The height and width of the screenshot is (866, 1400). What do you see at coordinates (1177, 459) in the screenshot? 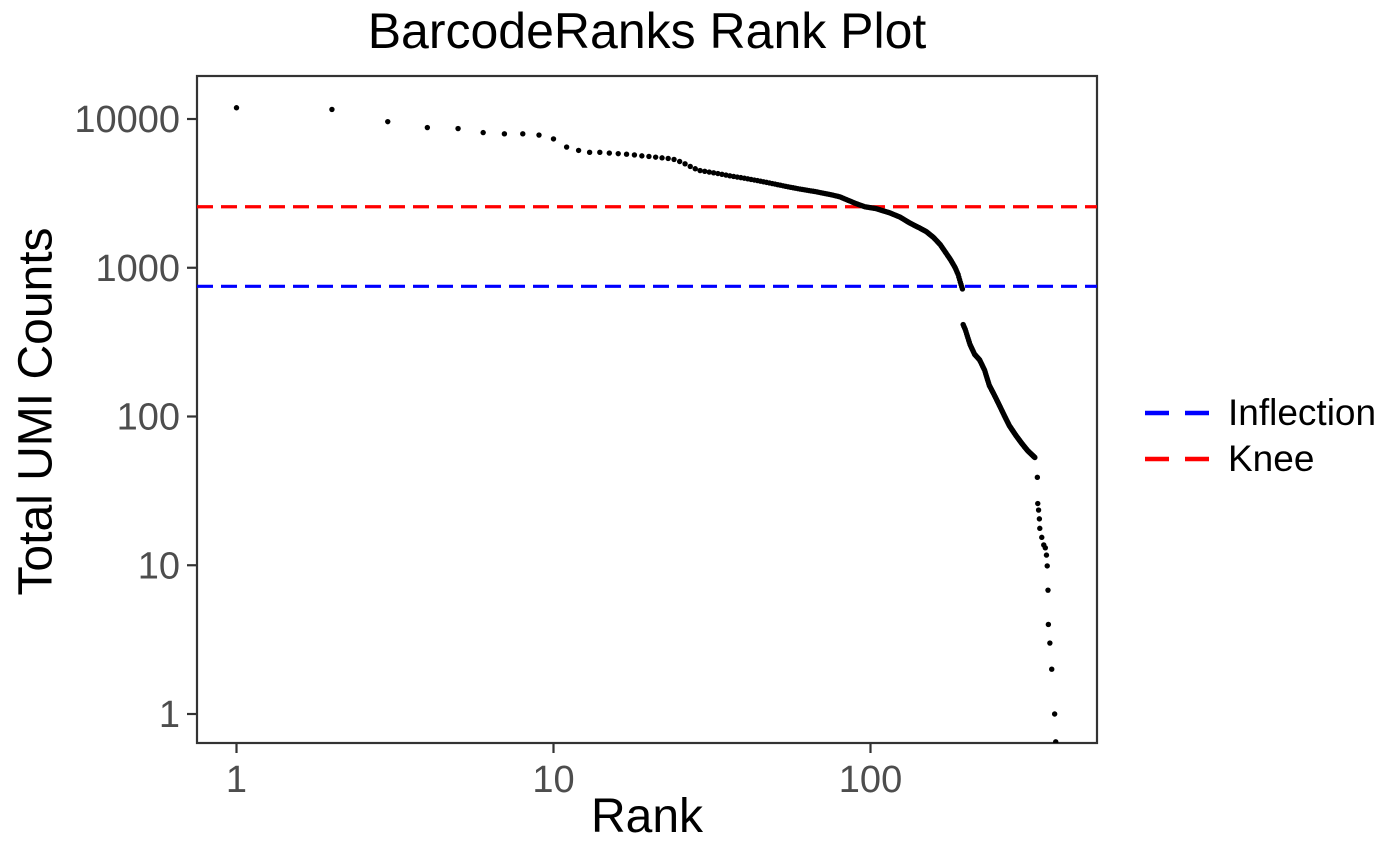
I see `knee-dashed-key-icon` at bounding box center [1177, 459].